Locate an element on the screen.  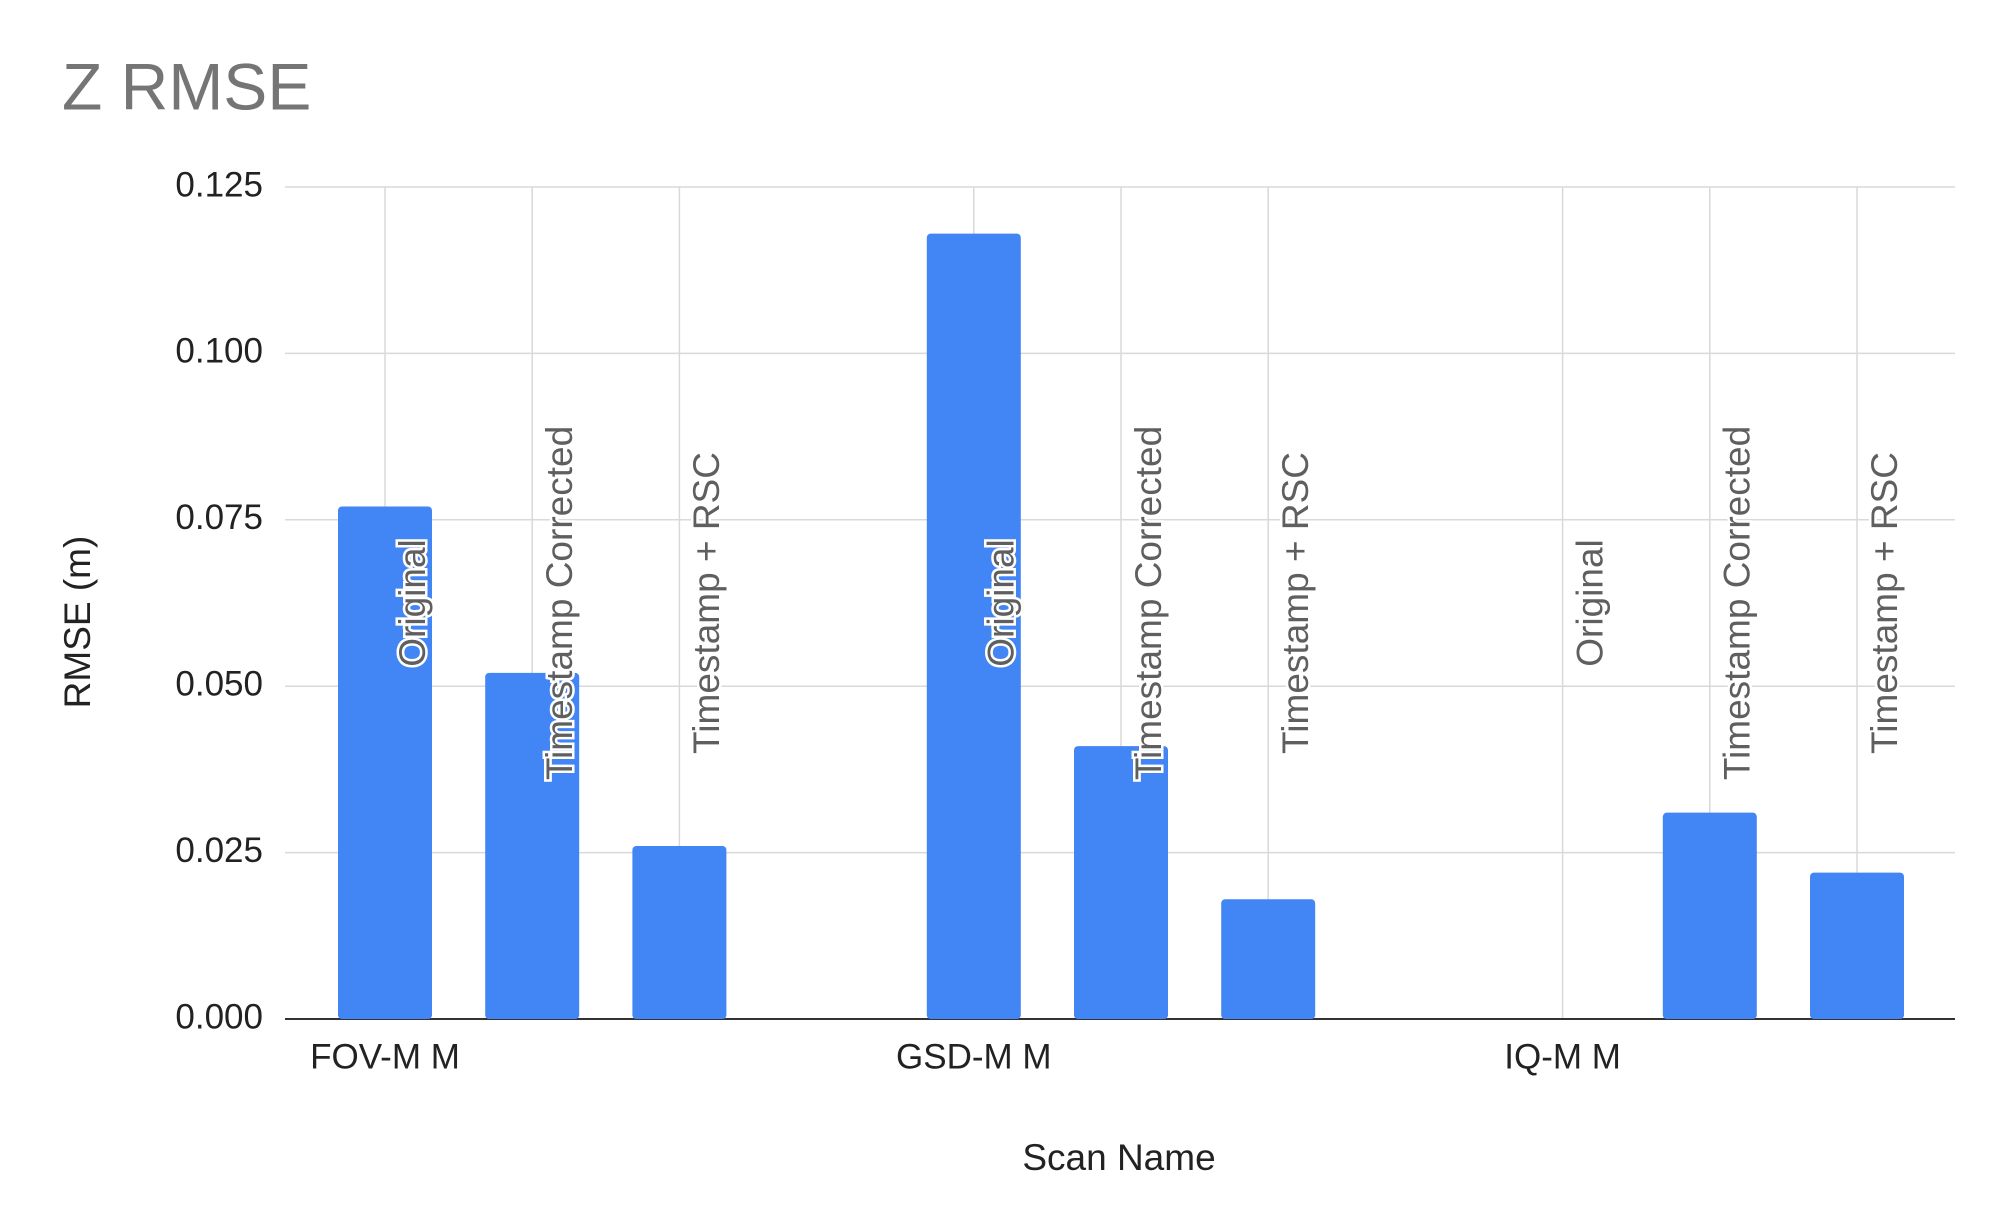
y-tick-label: 0.075 is located at coordinates (219, 517).